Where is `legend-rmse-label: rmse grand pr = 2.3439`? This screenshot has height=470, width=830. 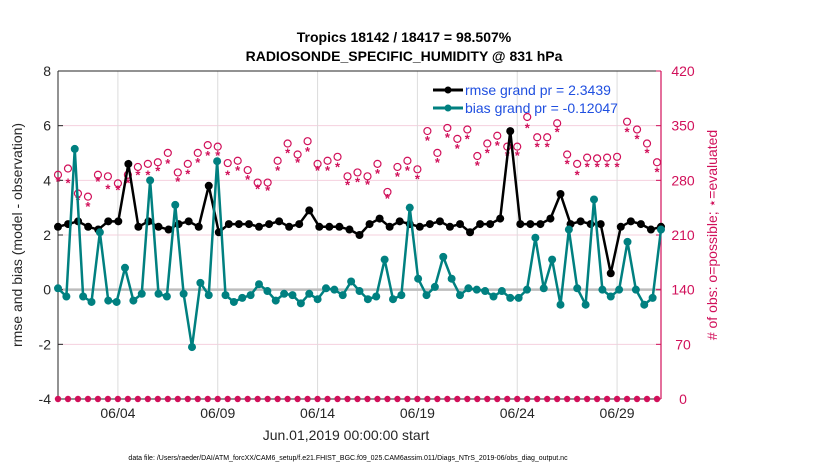 legend-rmse-label: rmse grand pr = 2.3439 is located at coordinates (538, 90).